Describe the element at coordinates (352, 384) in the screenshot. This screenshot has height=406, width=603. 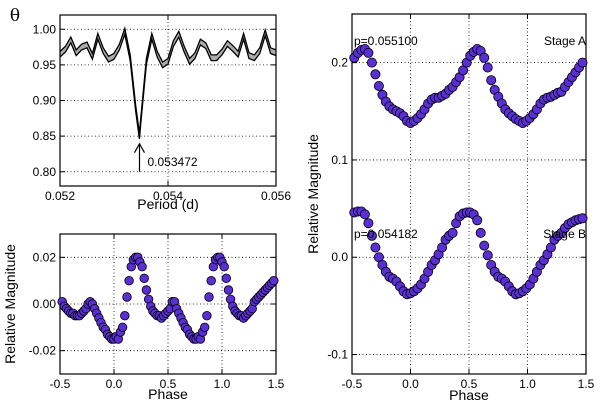
I see `p3-xtick-label: -0.5` at that location.